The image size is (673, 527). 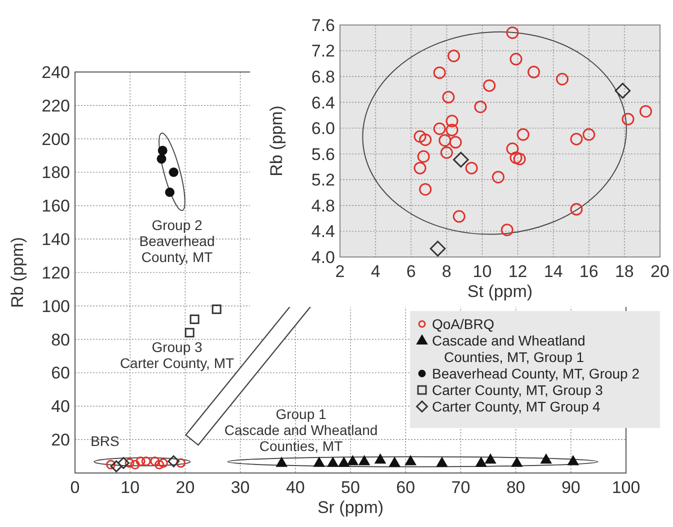 What do you see at coordinates (516, 487) in the screenshot?
I see `x-tick-label: 80` at bounding box center [516, 487].